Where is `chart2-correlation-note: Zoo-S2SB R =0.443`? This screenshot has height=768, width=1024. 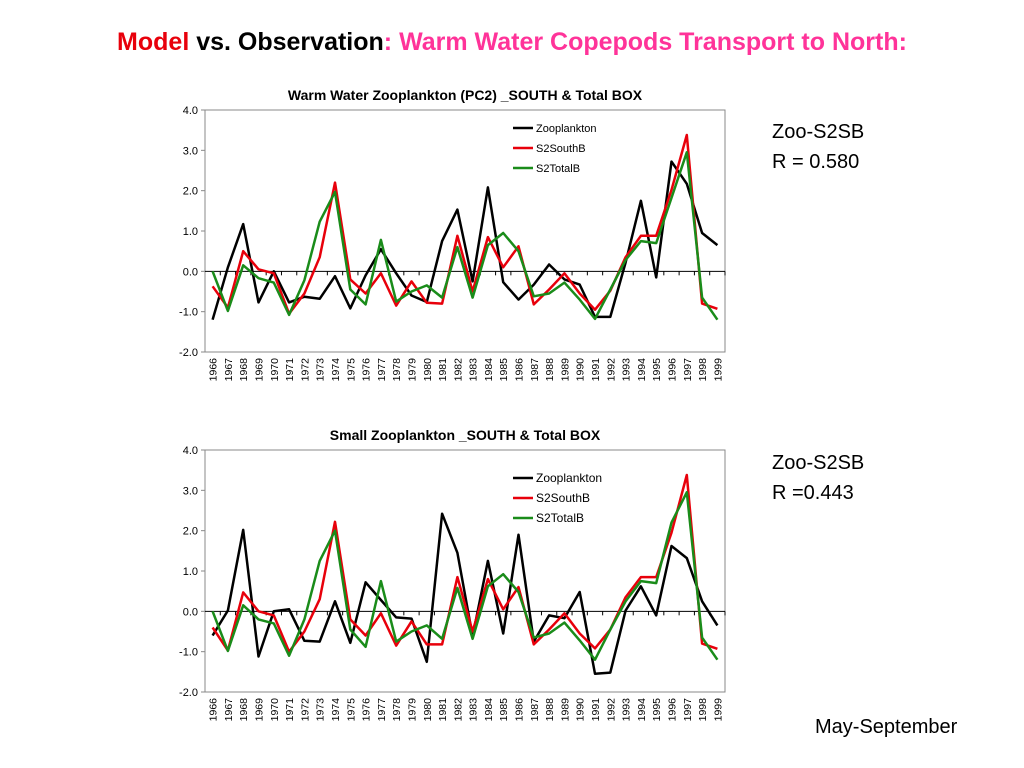 chart2-correlation-note: Zoo-S2SB R =0.443 is located at coordinates (818, 478).